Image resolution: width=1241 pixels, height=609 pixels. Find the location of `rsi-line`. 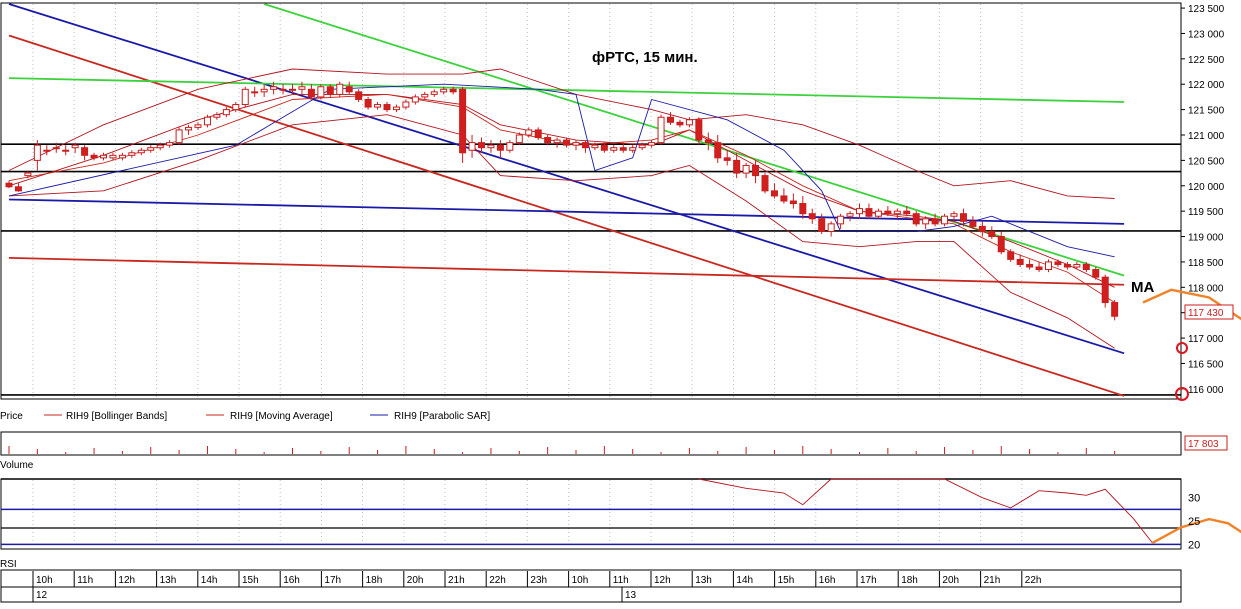

rsi-line is located at coordinates (925, 511).